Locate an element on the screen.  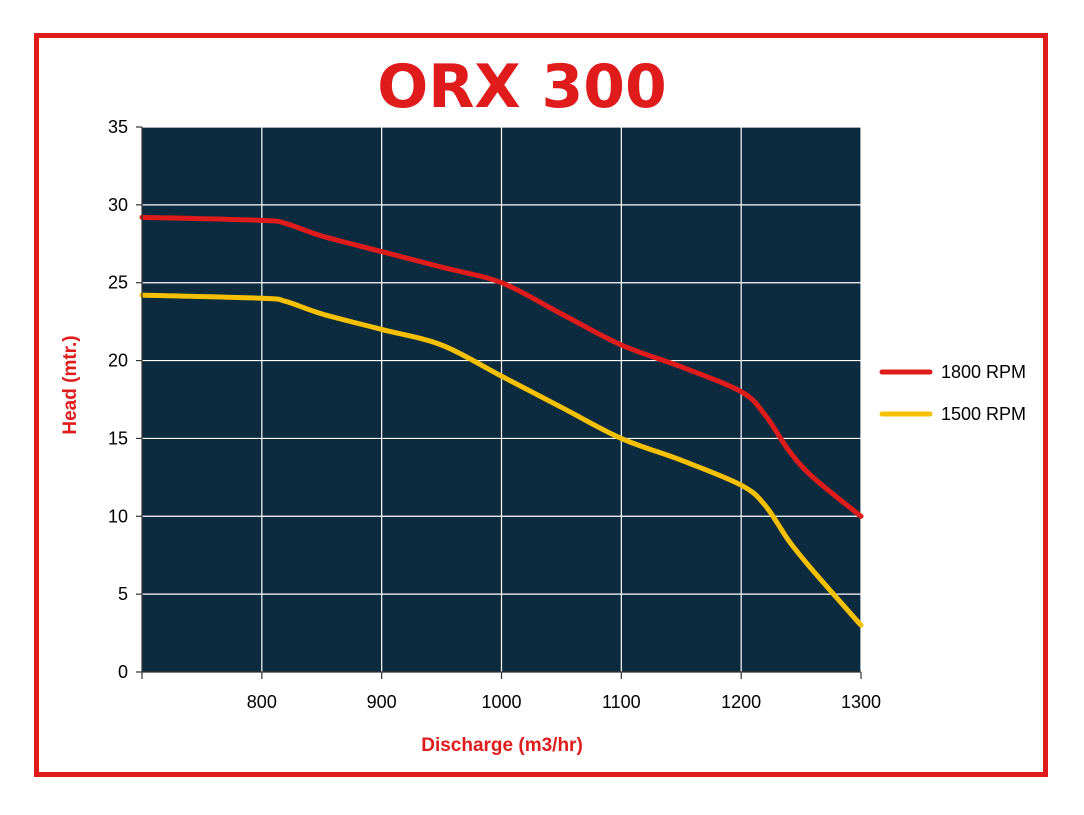
y-tick-label: 35 is located at coordinates (118, 127).